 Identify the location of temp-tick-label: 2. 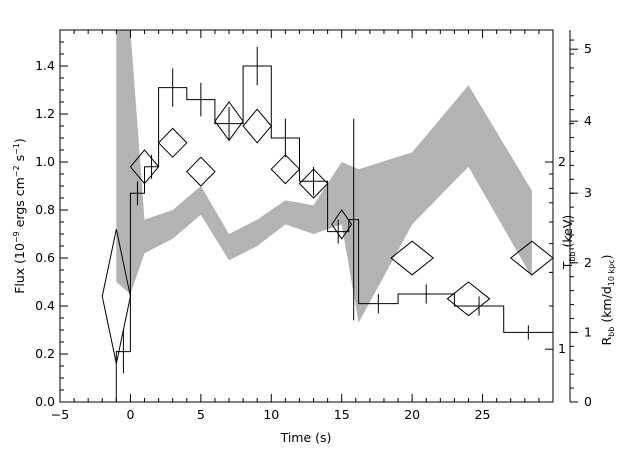
(562, 161).